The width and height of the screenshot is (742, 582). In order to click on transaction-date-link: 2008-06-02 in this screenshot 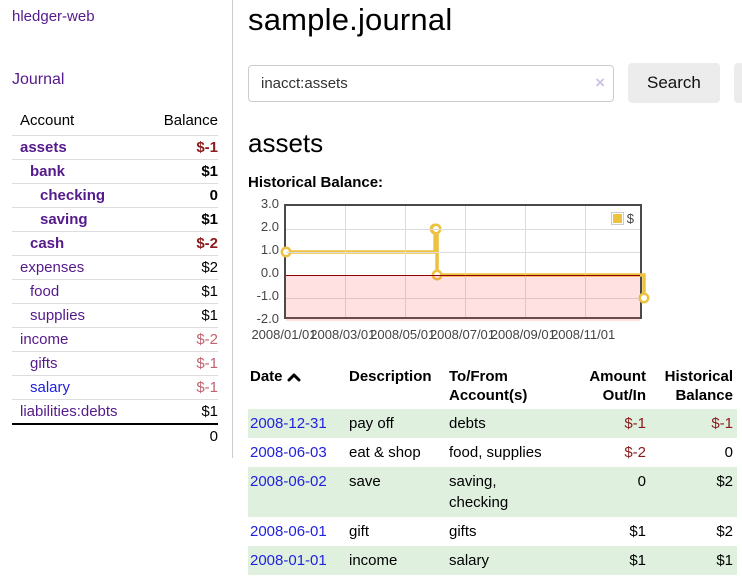, I will do `click(288, 481)`.